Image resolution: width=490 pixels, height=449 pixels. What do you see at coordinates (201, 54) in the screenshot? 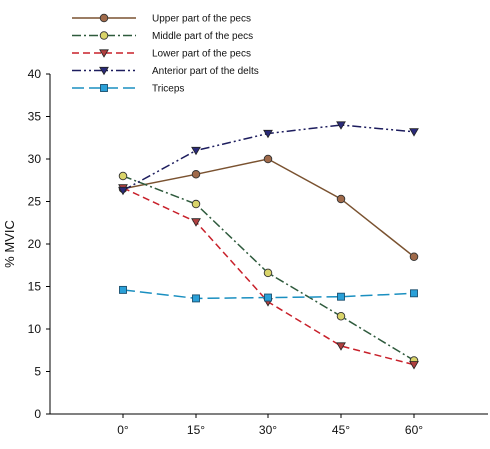
I see `legend-label: Lower part of the pecs` at bounding box center [201, 54].